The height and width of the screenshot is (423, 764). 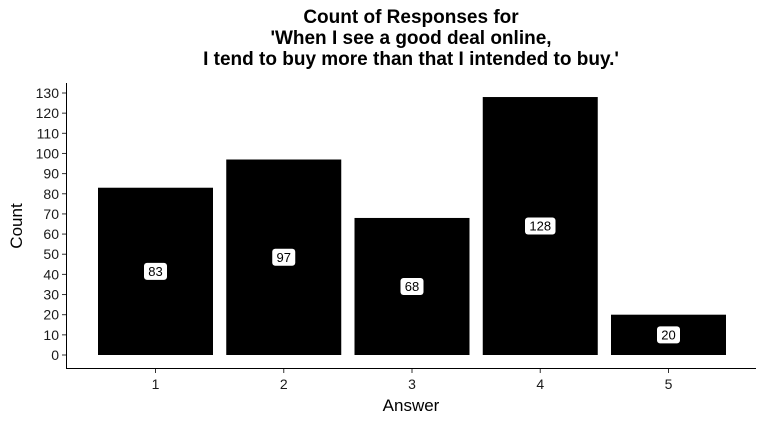 What do you see at coordinates (412, 384) in the screenshot?
I see `x-tick-label: 3` at bounding box center [412, 384].